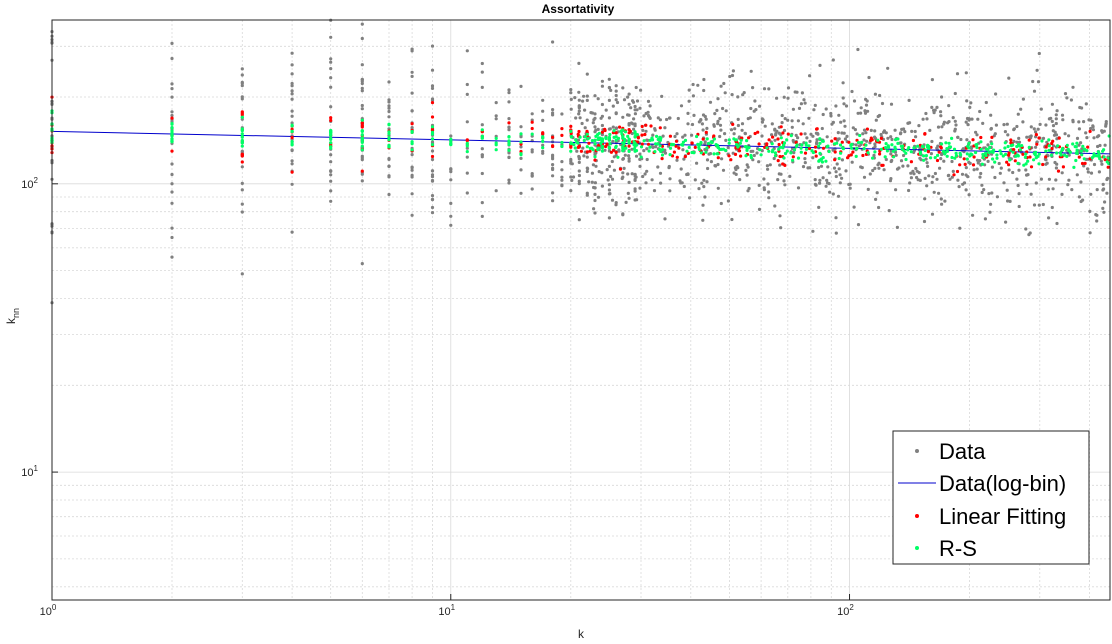  I want to click on log-bin-line, so click(581, 142).